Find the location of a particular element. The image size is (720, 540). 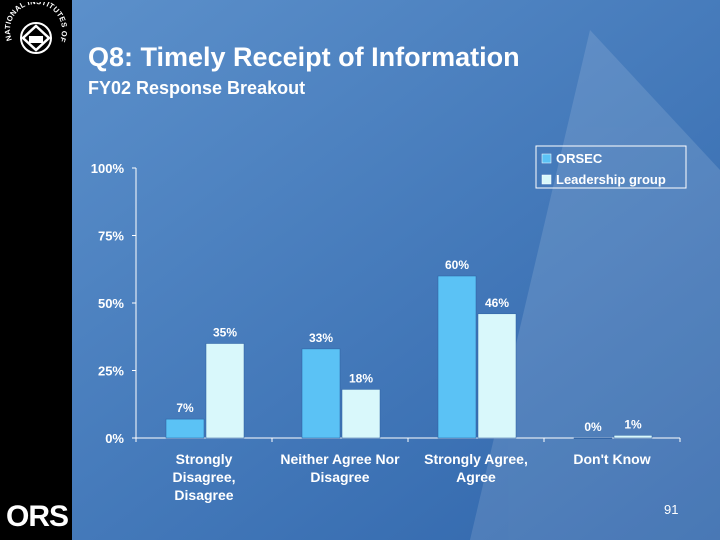

ors-logo: ORS is located at coordinates (37, 516).